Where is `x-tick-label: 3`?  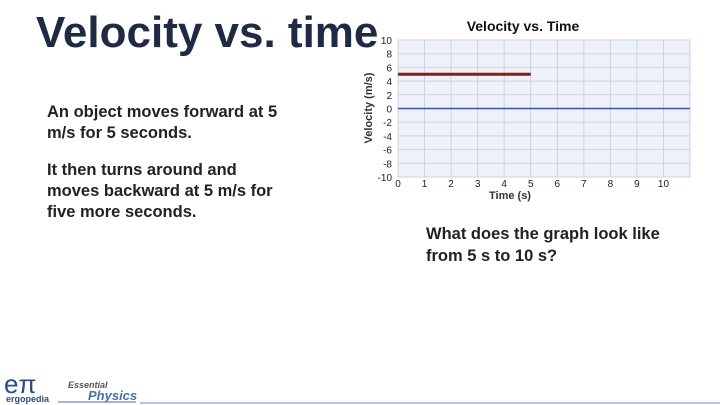
x-tick-label: 3 is located at coordinates (478, 184).